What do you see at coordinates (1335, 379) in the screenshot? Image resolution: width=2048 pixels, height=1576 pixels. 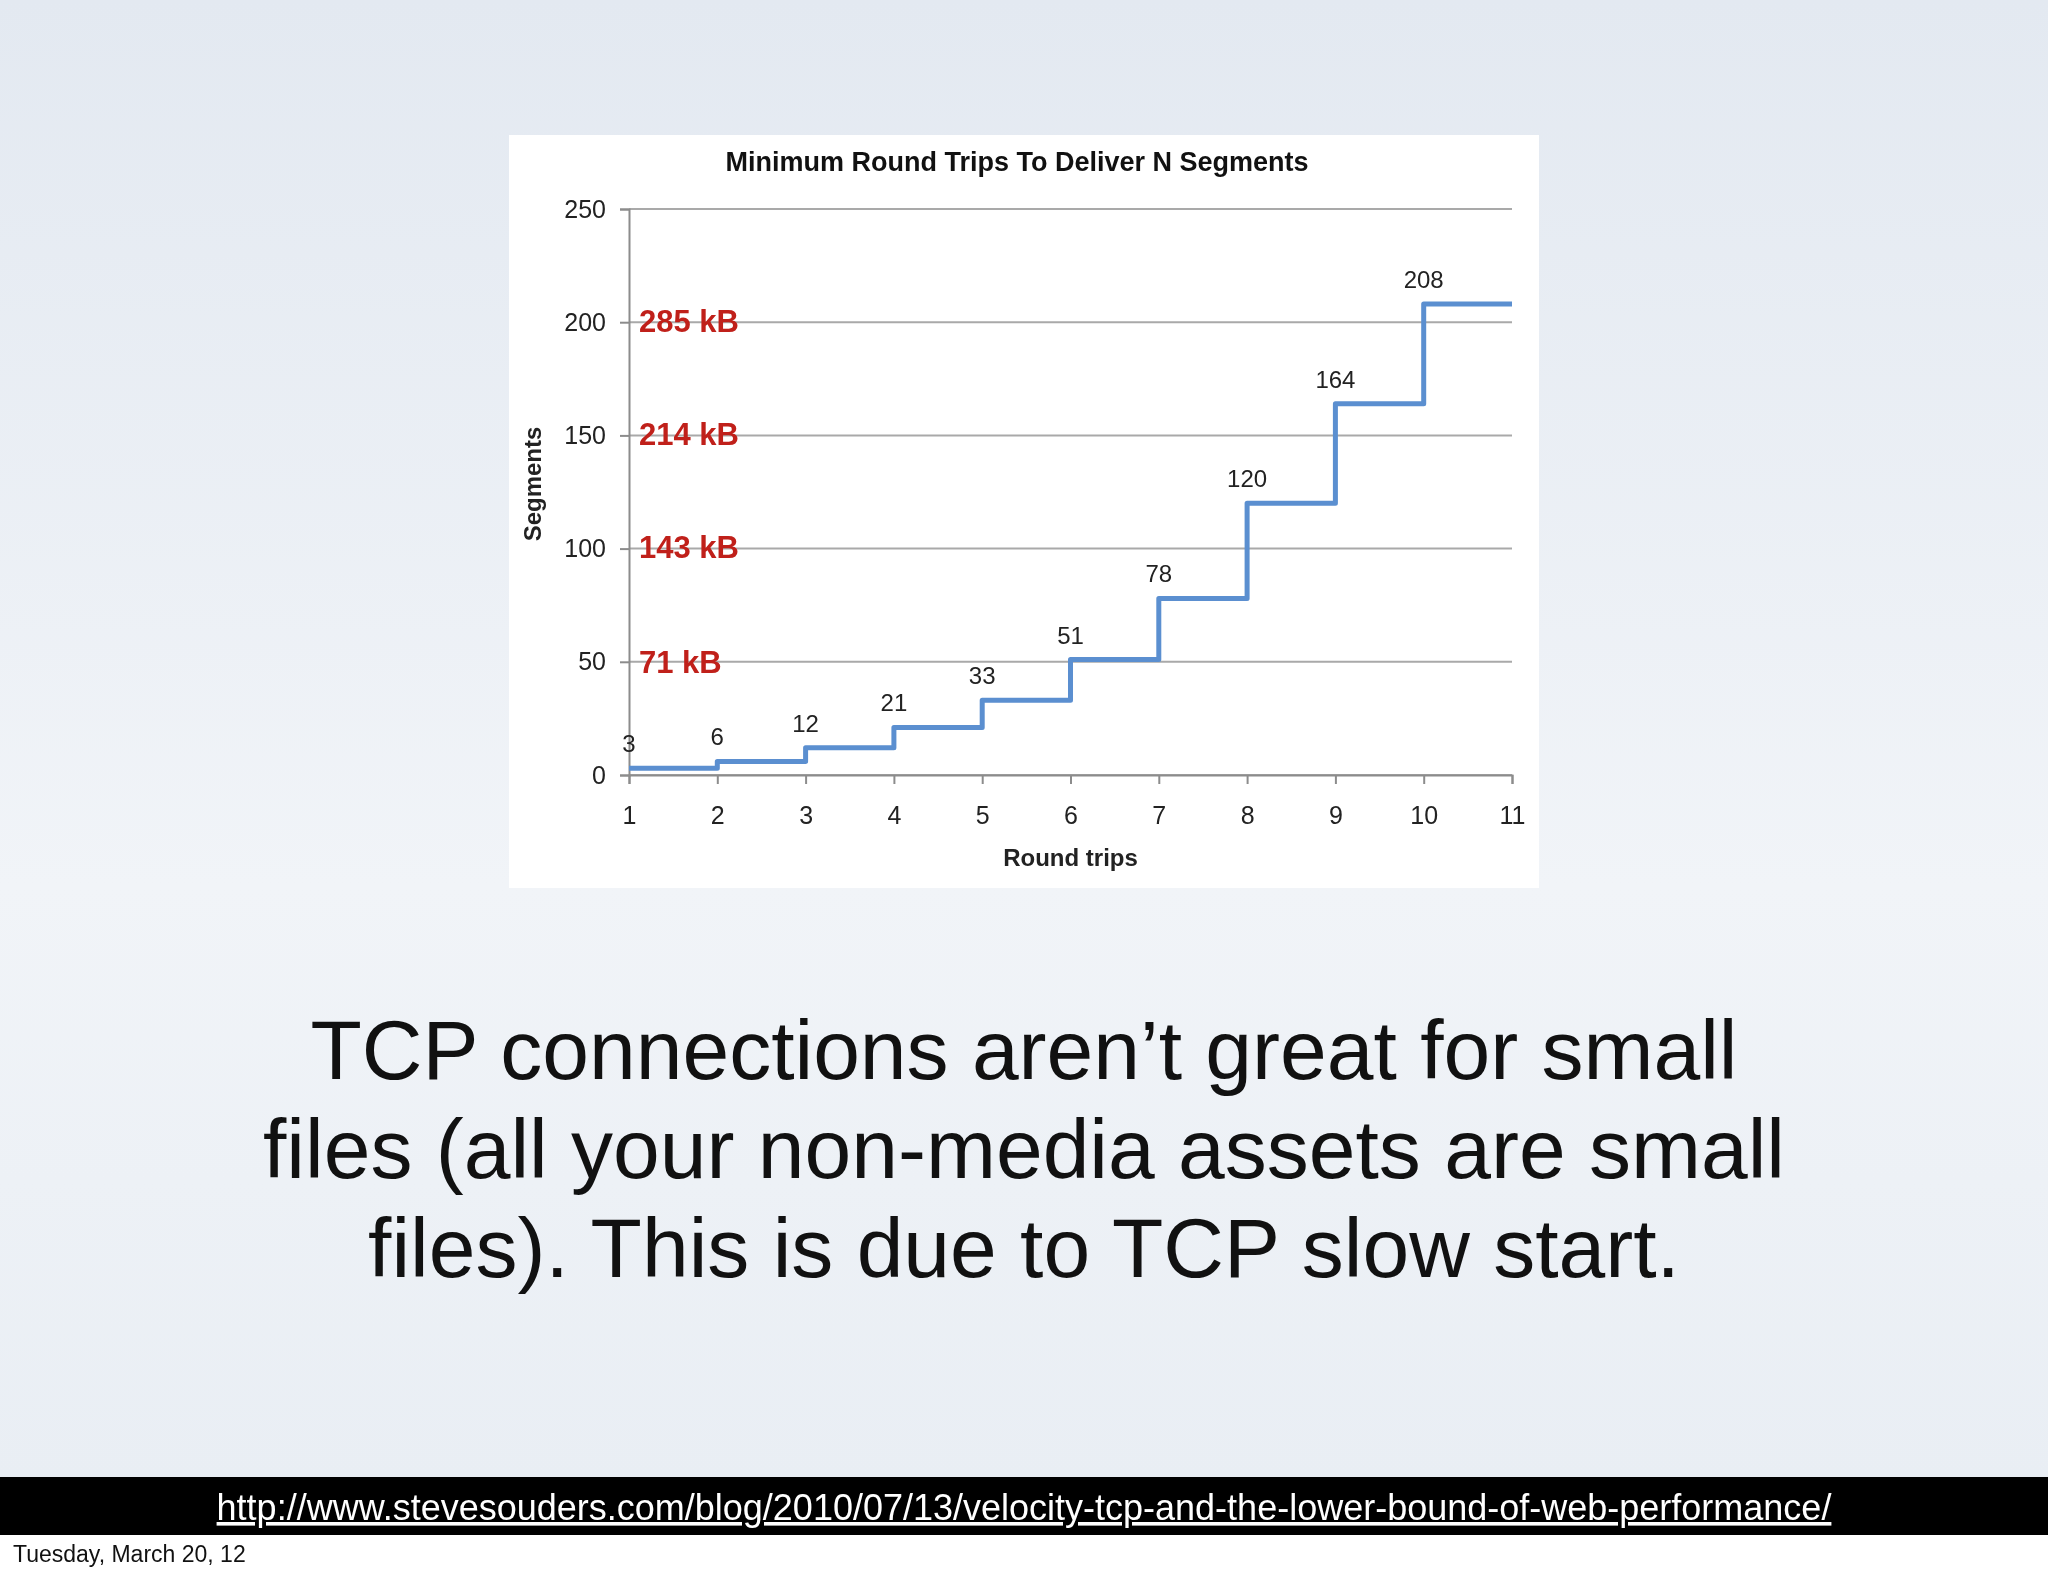 I see `data-label: 164` at bounding box center [1335, 379].